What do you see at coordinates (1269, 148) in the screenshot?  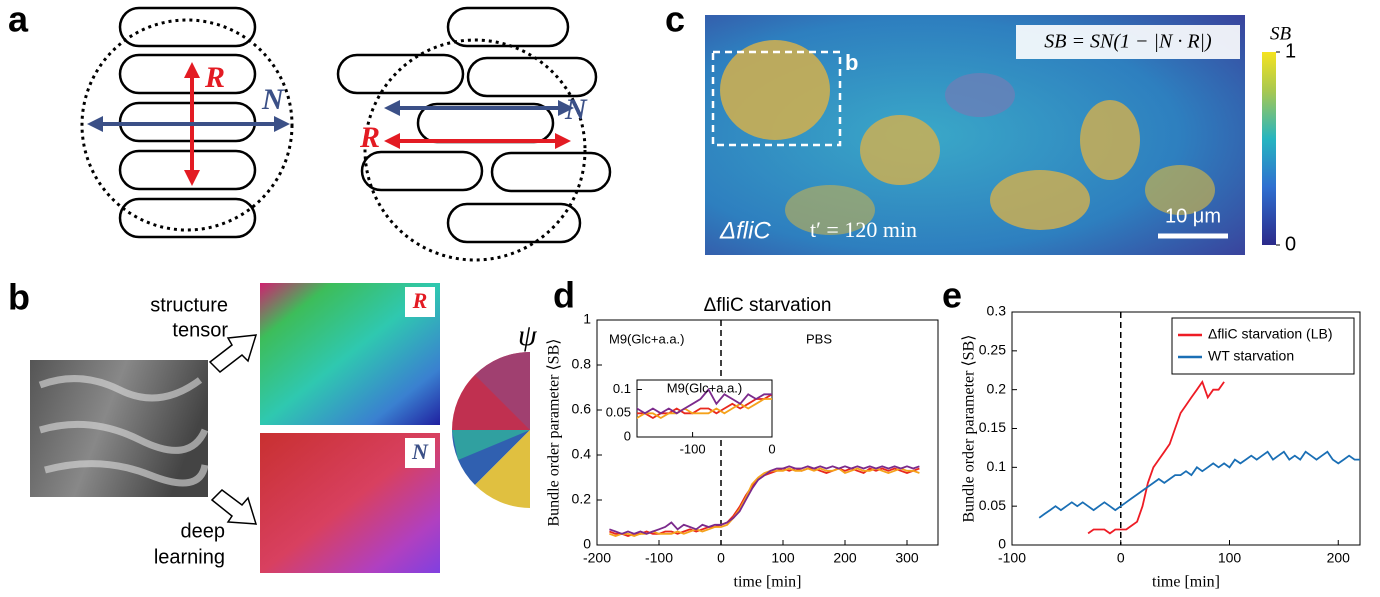 I see `colorbar` at bounding box center [1269, 148].